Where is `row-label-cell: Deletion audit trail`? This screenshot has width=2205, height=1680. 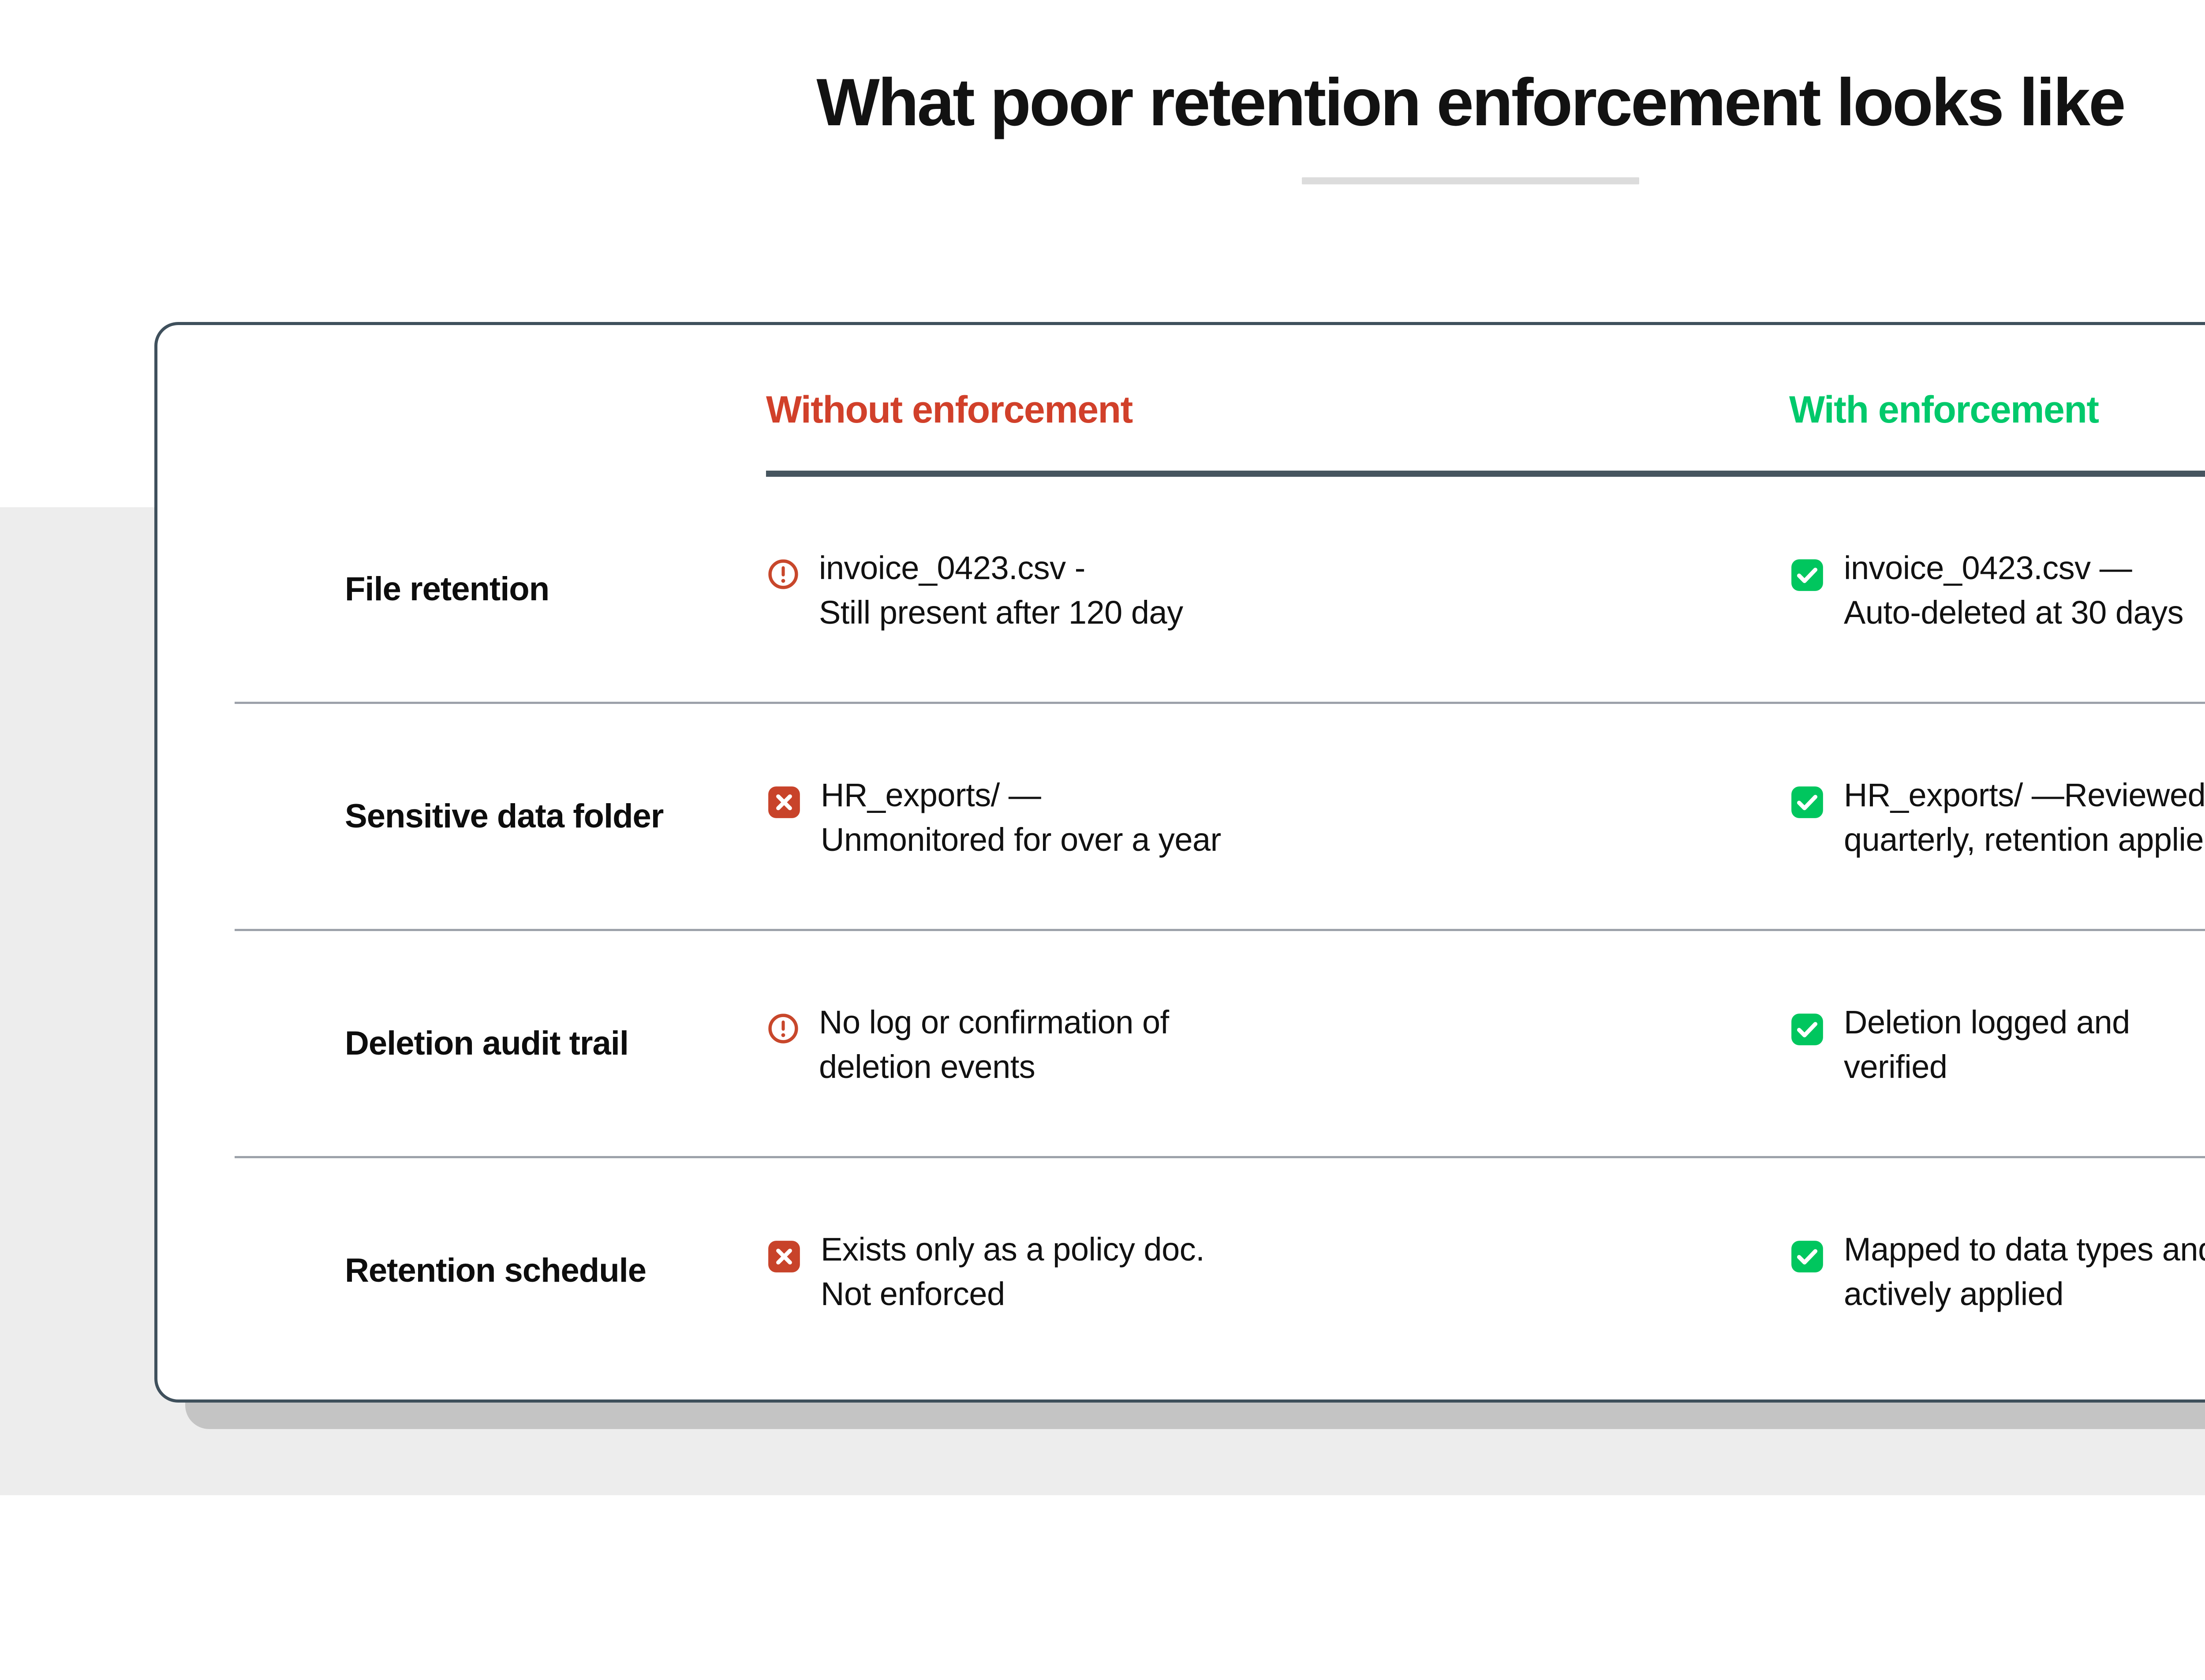
row-label-cell: Deletion audit trail is located at coordinates (461, 1044).